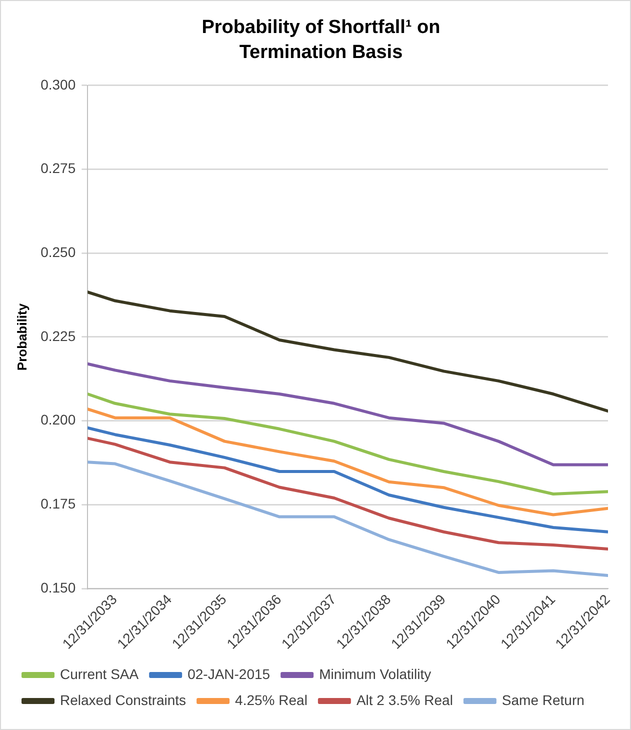 This screenshot has width=631, height=730. I want to click on y-tick-label: 0.250, so click(58, 252).